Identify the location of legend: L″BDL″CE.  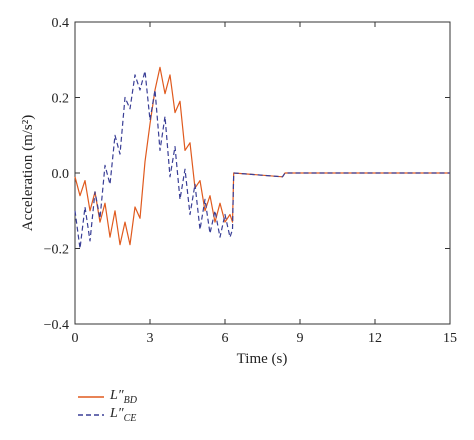
(108, 406).